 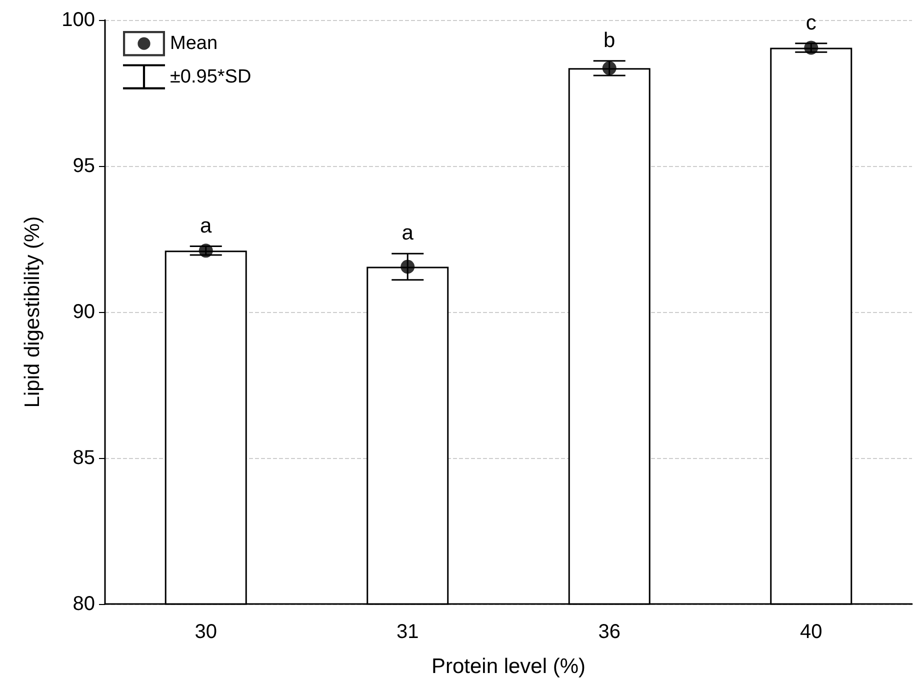 What do you see at coordinates (83, 604) in the screenshot?
I see `y-tick-label: 80` at bounding box center [83, 604].